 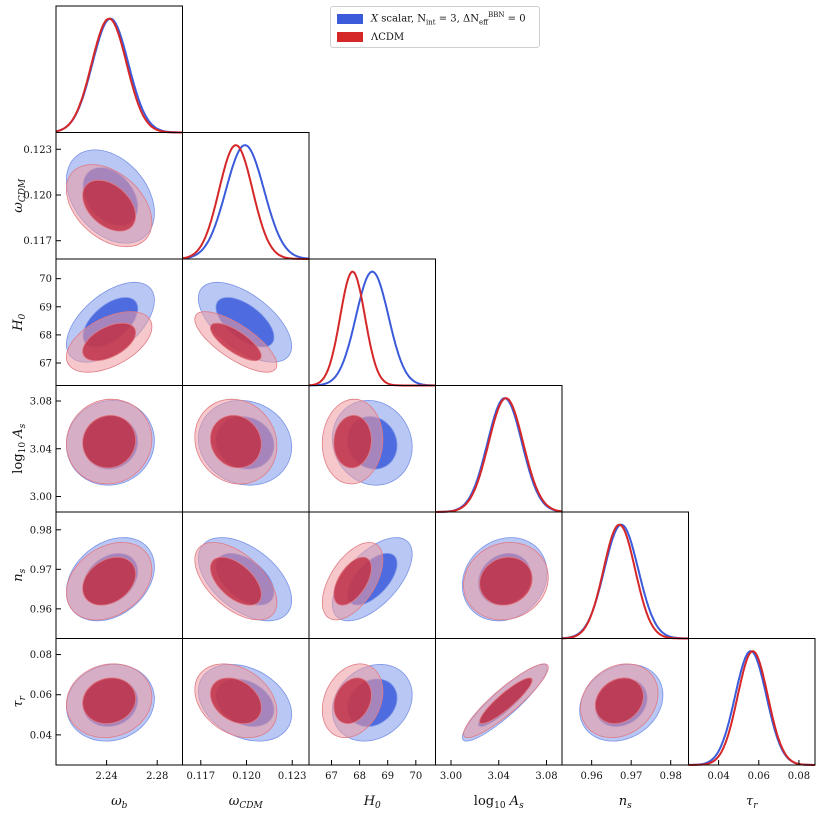 I want to click on ytick-label-3: 3.04, so click(x=41, y=449).